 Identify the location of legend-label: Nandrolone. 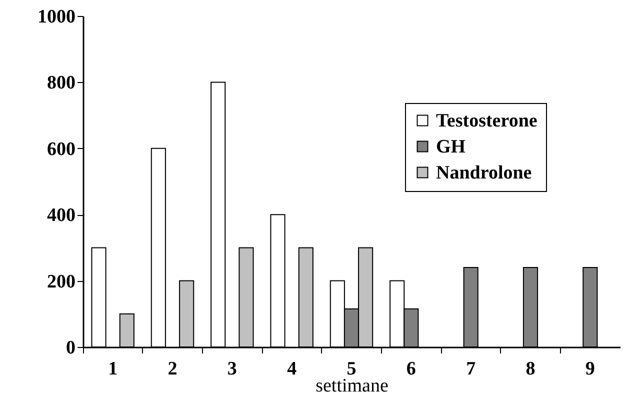
(484, 173).